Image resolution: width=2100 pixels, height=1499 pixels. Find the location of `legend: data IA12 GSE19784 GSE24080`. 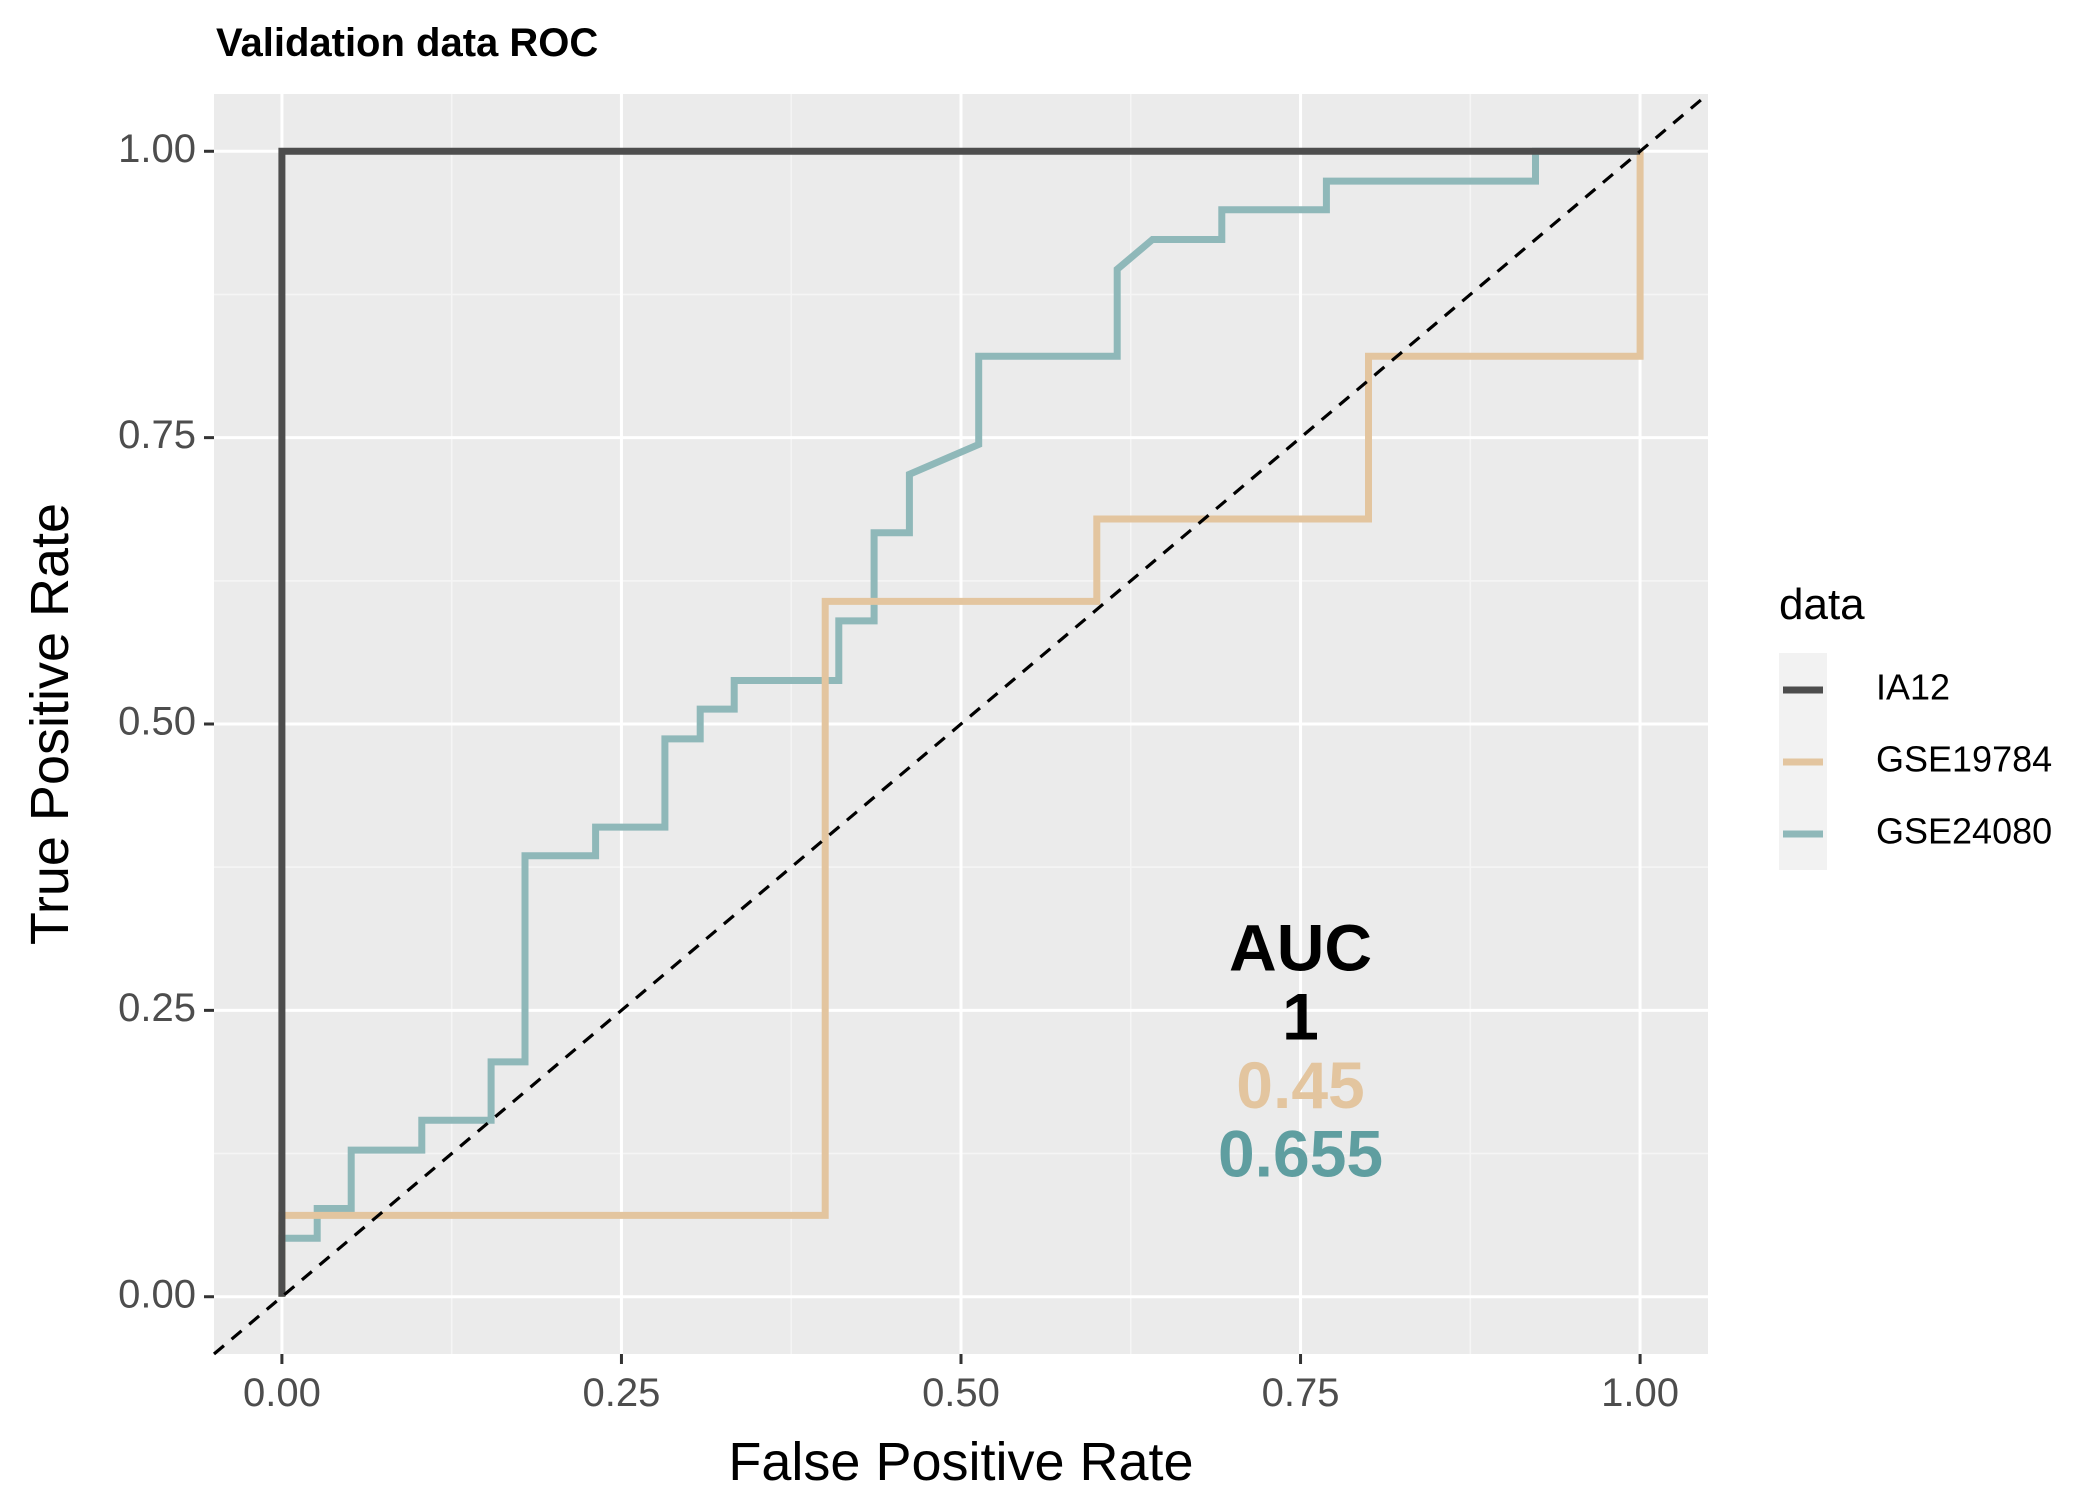

legend: data IA12 GSE19784 GSE24080 is located at coordinates (1915, 725).